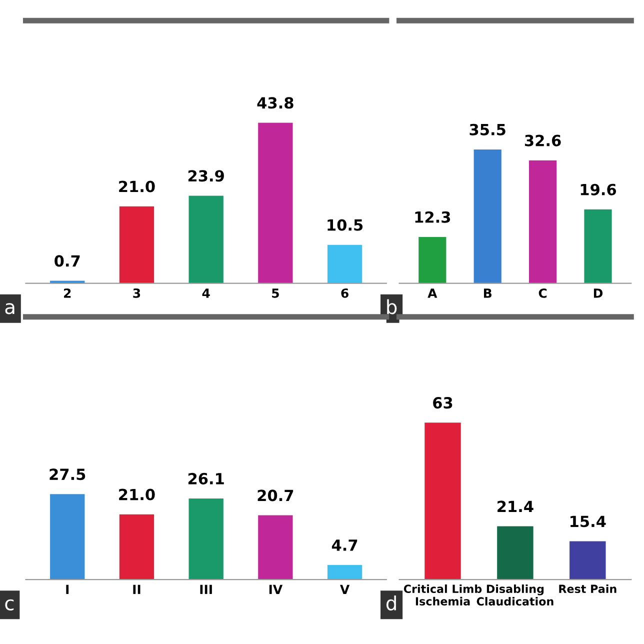 The height and width of the screenshot is (644, 644). Describe the element at coordinates (206, 293) in the screenshot. I see `x-tick-label: 4` at that location.